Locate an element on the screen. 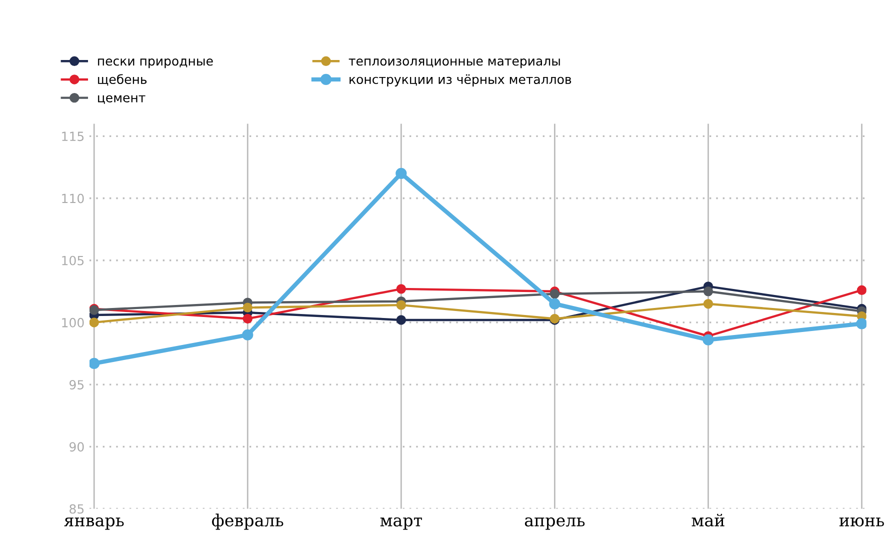  x-tick-label: март is located at coordinates (401, 523).